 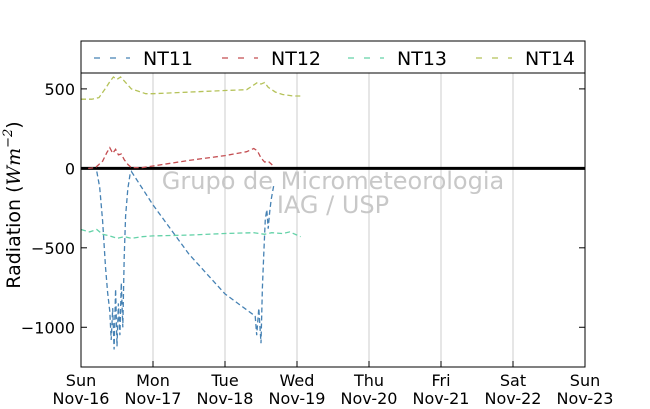 What do you see at coordinates (550, 59) in the screenshot?
I see `legend-label-nt14: NT14` at bounding box center [550, 59].